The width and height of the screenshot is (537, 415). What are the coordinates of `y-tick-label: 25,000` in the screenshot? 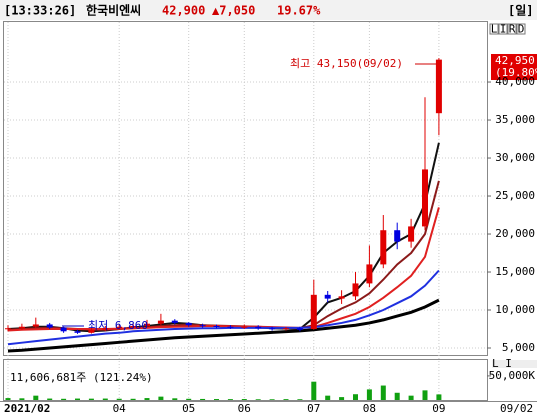 It's located at (515, 195).